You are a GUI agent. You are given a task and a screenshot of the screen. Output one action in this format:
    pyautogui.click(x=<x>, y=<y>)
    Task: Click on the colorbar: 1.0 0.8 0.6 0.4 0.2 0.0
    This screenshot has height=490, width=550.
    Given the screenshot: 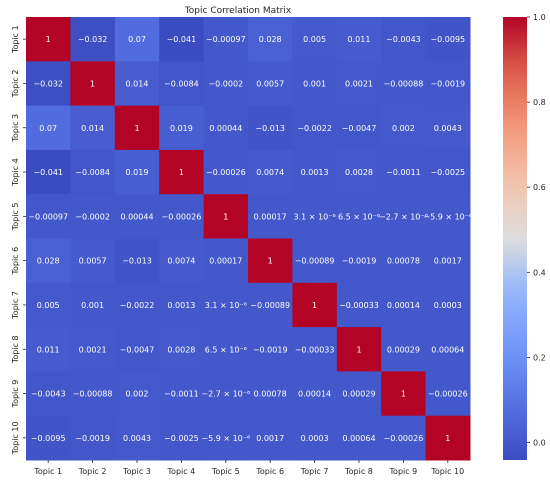 What is the action you would take?
    pyautogui.click(x=524, y=236)
    